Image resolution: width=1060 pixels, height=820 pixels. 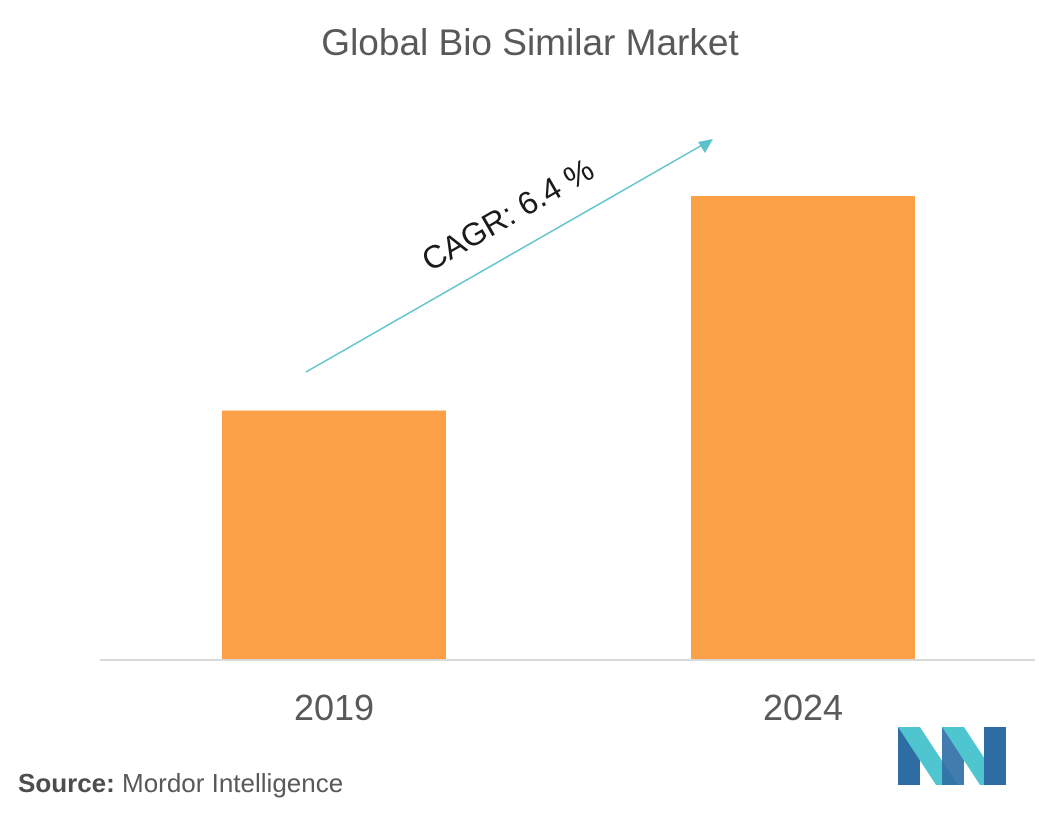 I want to click on bar-2024, so click(x=803, y=428).